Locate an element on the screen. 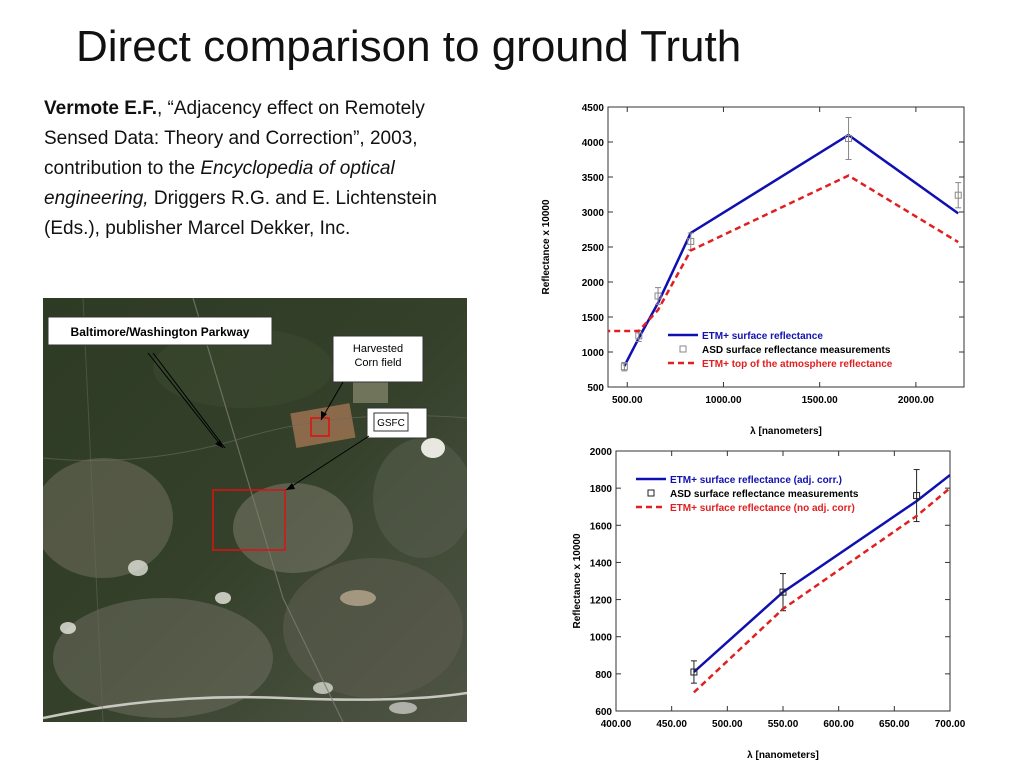 The image size is (1024, 768). y-tick-label: 4000 is located at coordinates (593, 143).